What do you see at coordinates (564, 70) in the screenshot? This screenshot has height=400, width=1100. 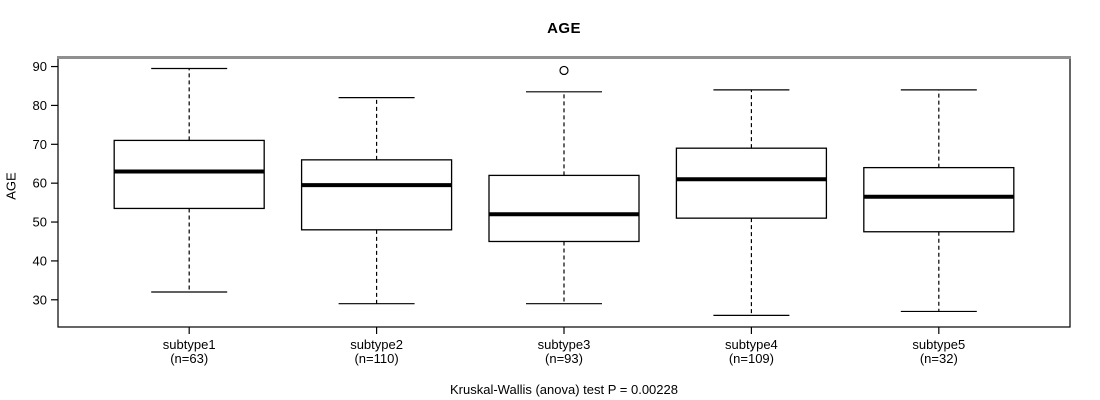 I see `outlier-point` at bounding box center [564, 70].